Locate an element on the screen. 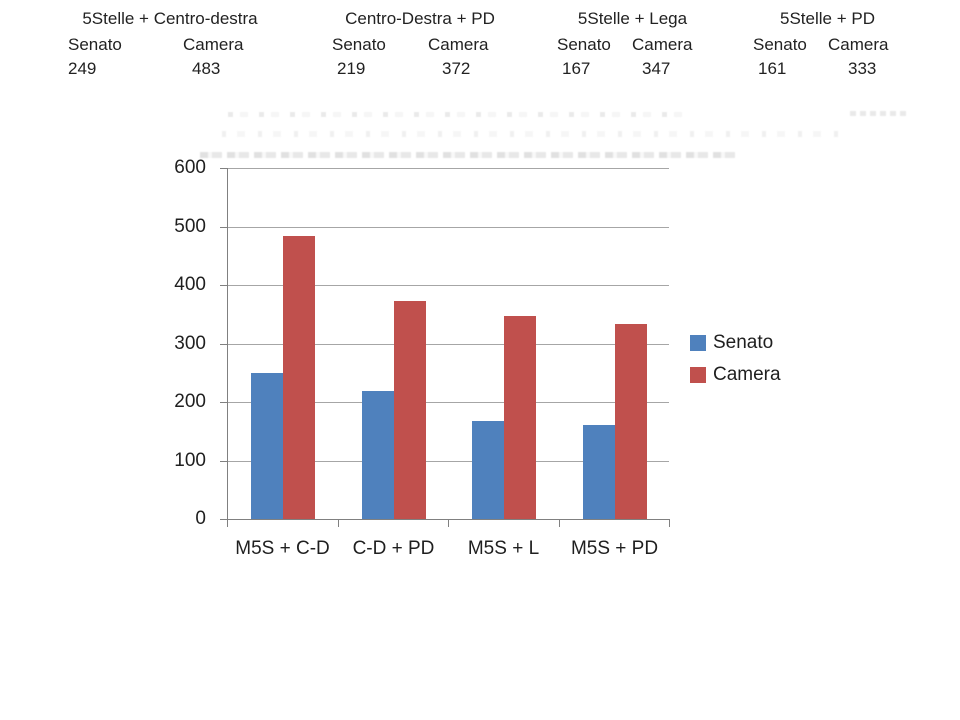 This screenshot has width=960, height=720. x-axis-label: C-D + PD is located at coordinates (393, 548).